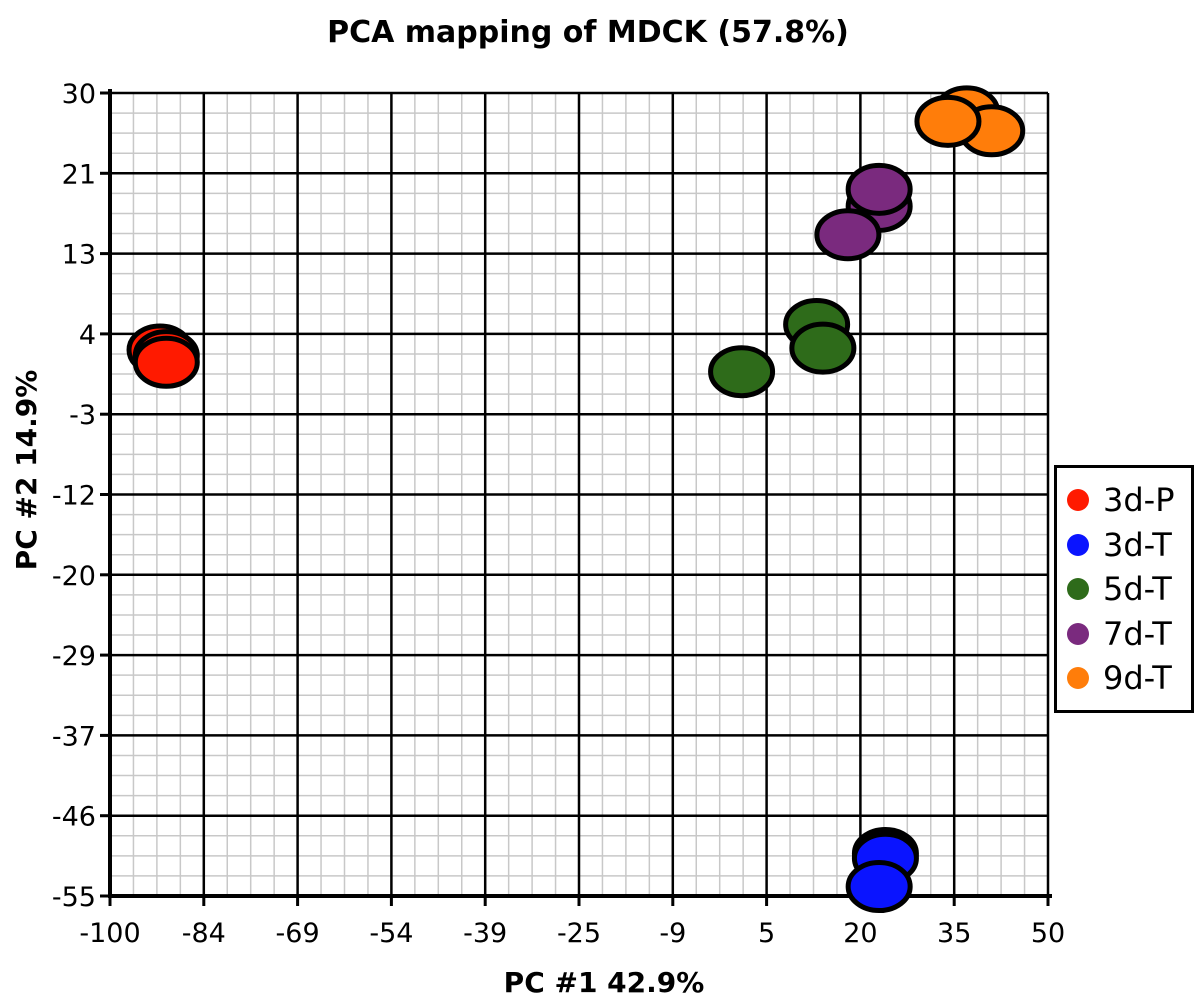 The width and height of the screenshot is (1204, 1004). I want to click on legend-item-9d-t: 9d-T, so click(1124, 678).